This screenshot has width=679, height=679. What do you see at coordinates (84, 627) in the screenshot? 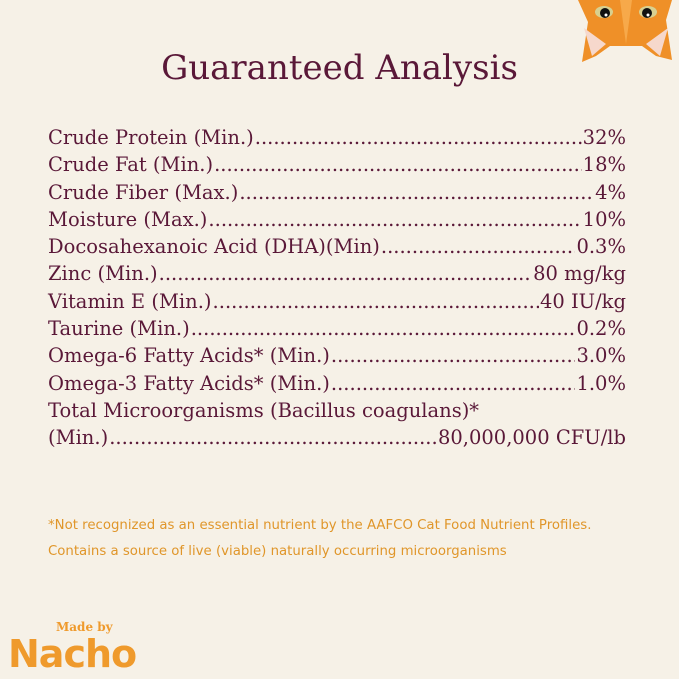
I see `logo-made-by: Made by` at bounding box center [84, 627].